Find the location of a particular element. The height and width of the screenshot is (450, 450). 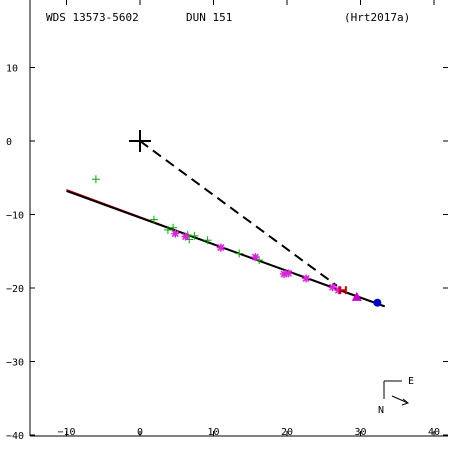

reference-label: (Hrt2017a) is located at coordinates (377, 17).